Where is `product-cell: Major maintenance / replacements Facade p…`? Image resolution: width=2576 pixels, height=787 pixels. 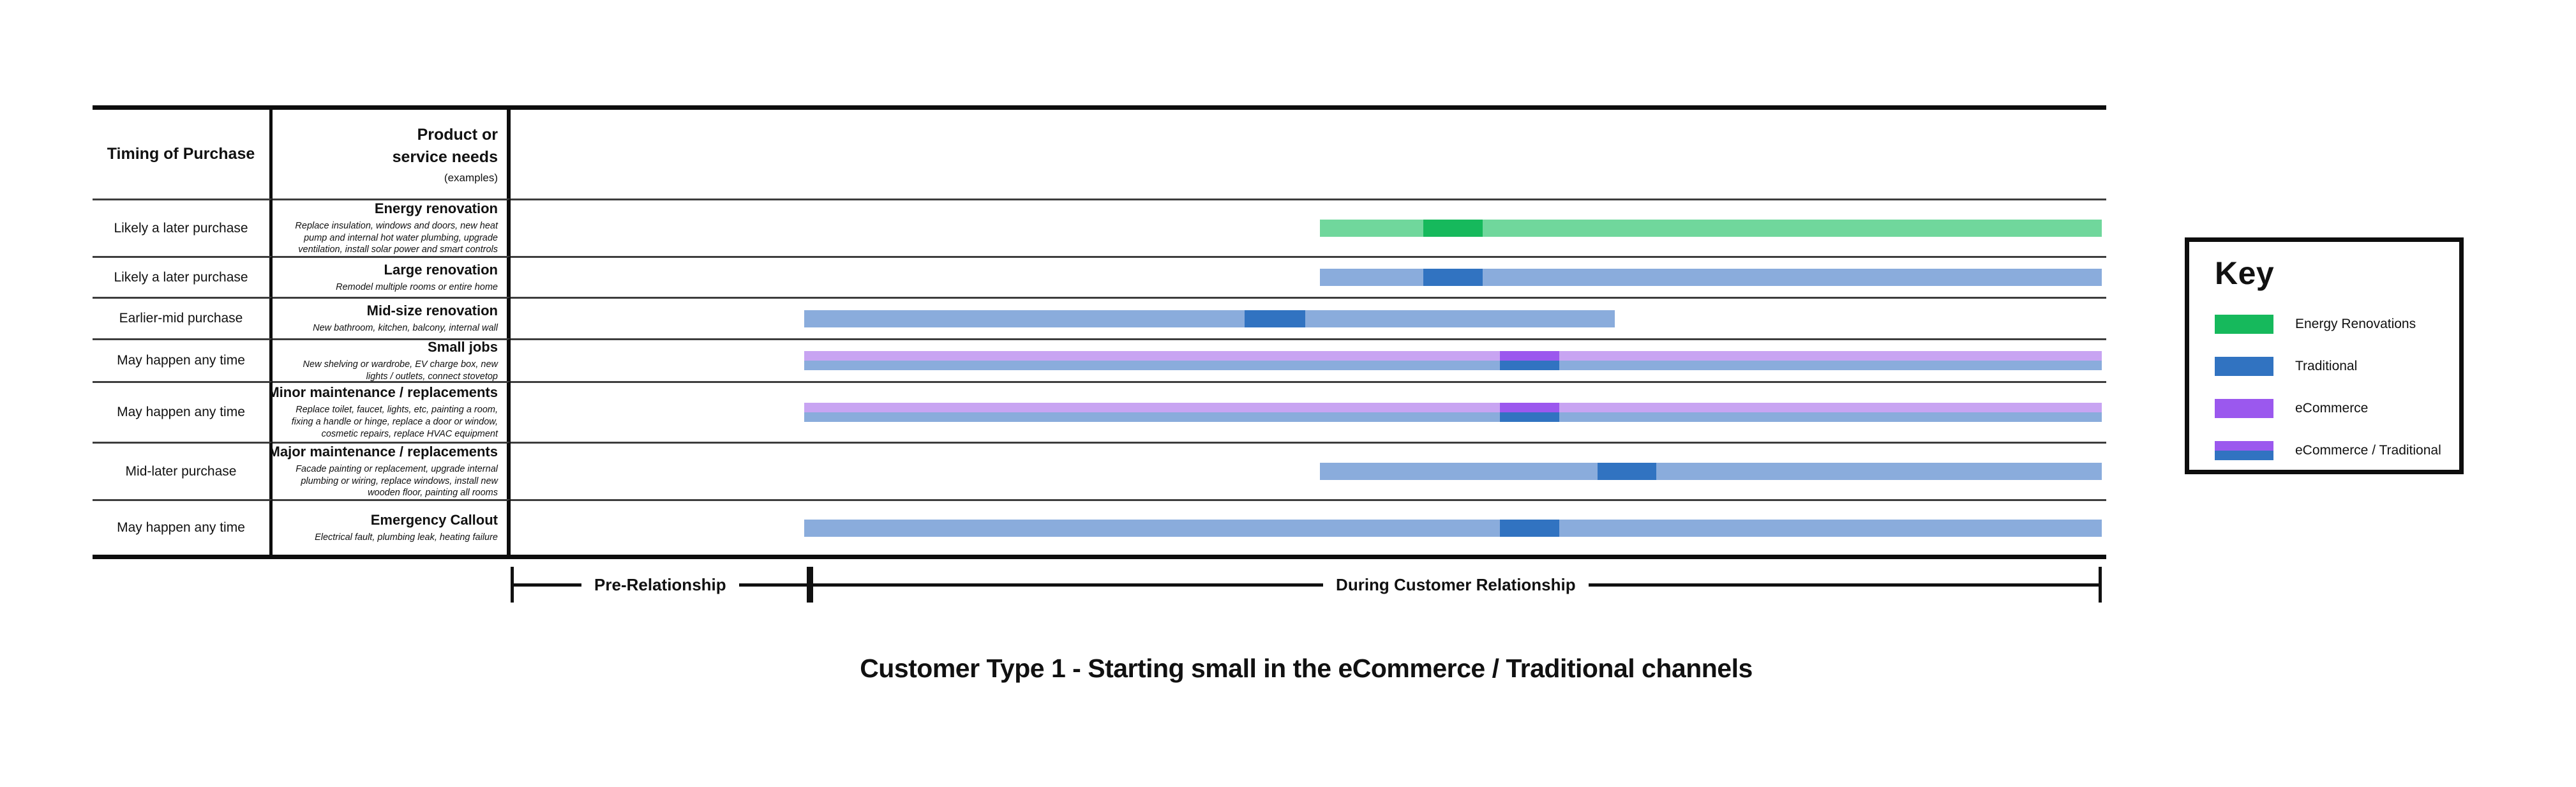 product-cell: Major maintenance / replacements Facade p… is located at coordinates (392, 471).